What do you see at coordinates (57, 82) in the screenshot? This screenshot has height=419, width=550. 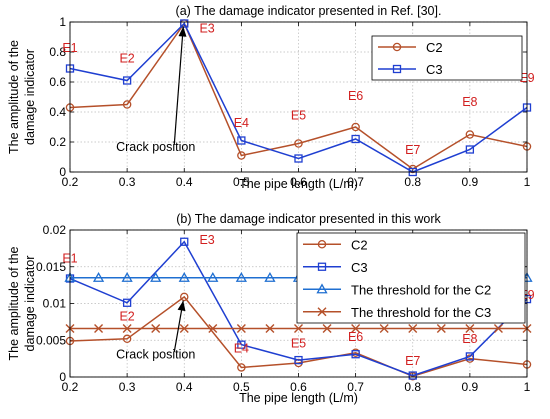 I see `y-tick-label: 0.6` at bounding box center [57, 82].